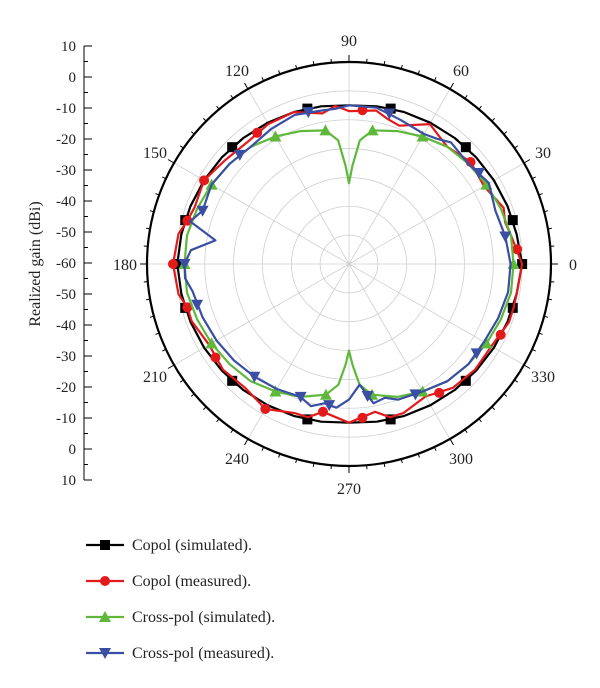 The image size is (600, 688). Describe the element at coordinates (461, 71) in the screenshot. I see `angle-tick-label: 60` at that location.